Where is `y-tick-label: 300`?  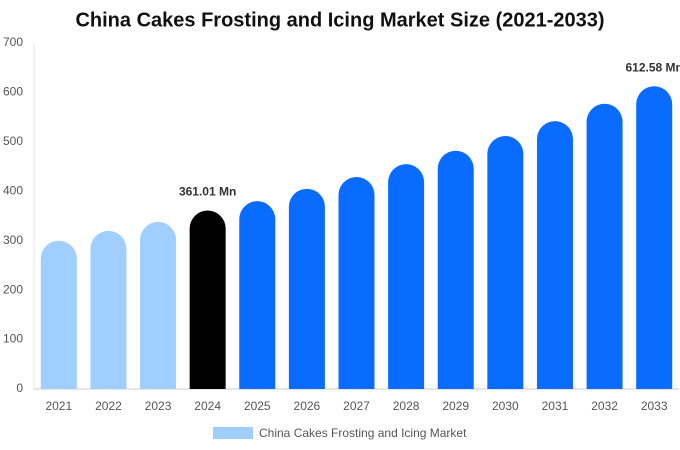
y-tick-label: 300 is located at coordinates (13, 240).